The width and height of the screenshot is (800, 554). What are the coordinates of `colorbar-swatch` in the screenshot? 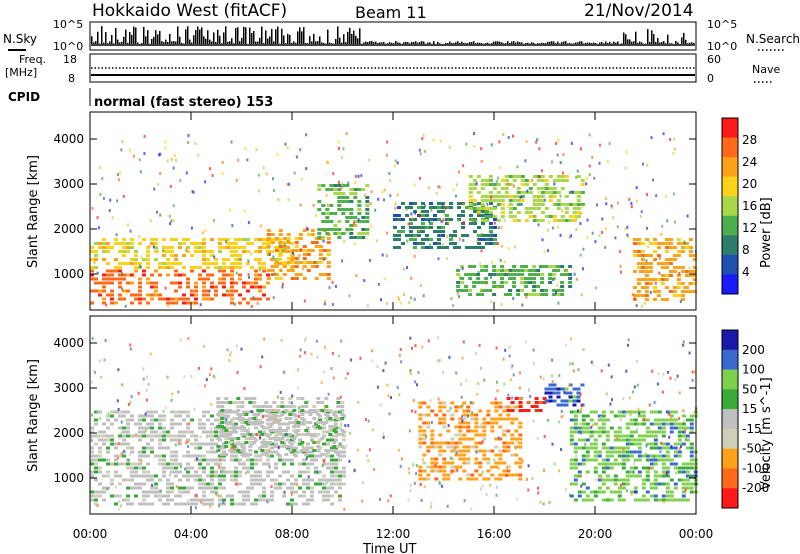 It's located at (730, 245).